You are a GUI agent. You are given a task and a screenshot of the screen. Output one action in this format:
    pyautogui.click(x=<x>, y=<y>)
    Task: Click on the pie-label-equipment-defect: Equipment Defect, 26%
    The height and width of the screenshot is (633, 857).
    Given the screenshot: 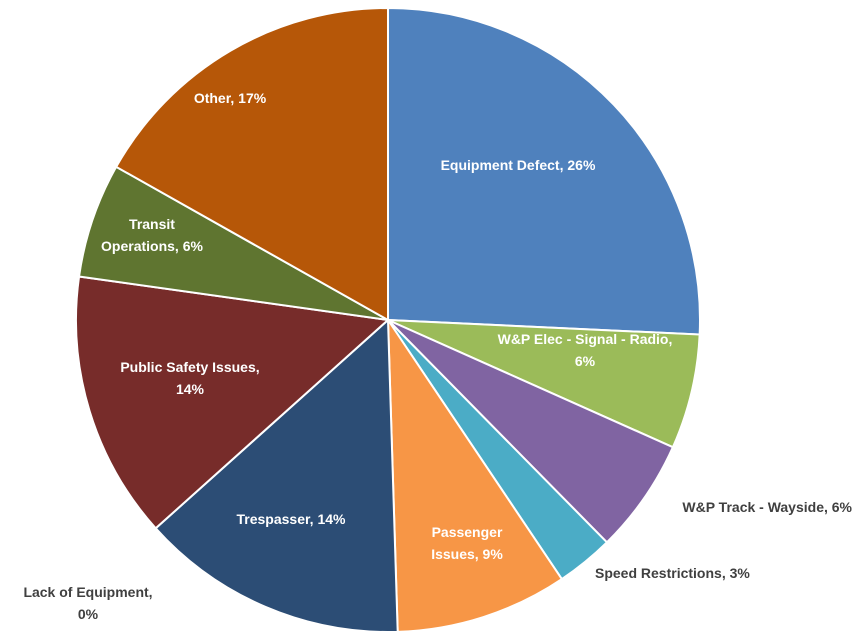 What is the action you would take?
    pyautogui.click(x=518, y=165)
    